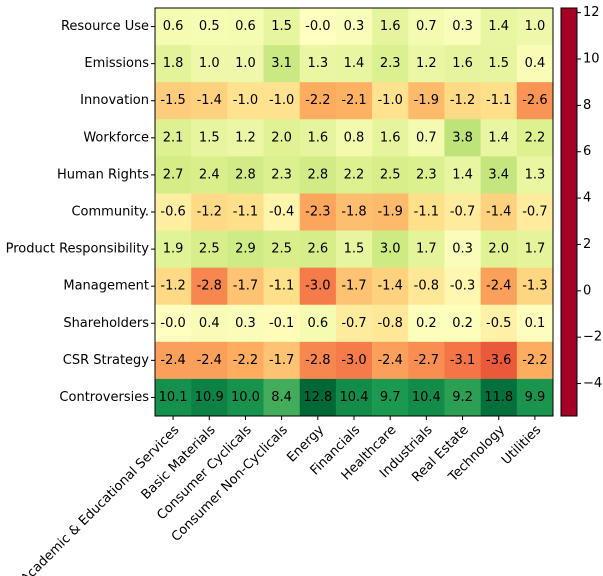 The image size is (603, 576). What do you see at coordinates (587, 105) in the screenshot?
I see `colorbar-tick-label: 8` at bounding box center [587, 105].